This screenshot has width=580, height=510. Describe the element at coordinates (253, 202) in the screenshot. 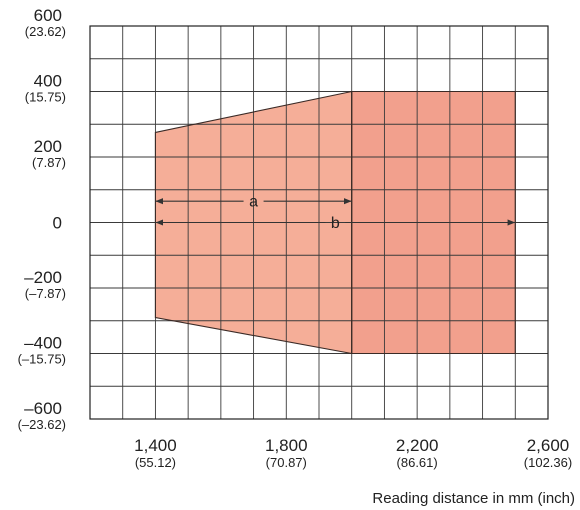

I see `dimension-label-a: a` at that location.